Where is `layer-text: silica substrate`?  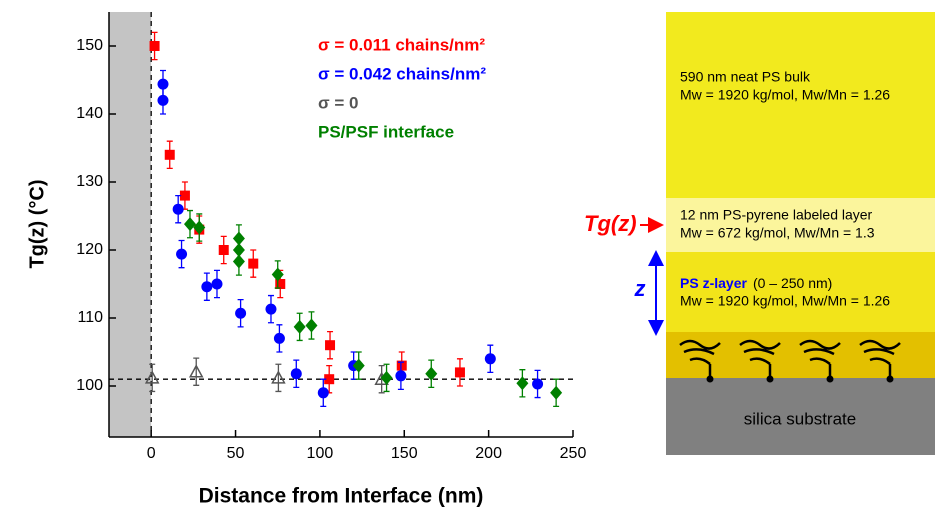 layer-text: silica substrate is located at coordinates (800, 418).